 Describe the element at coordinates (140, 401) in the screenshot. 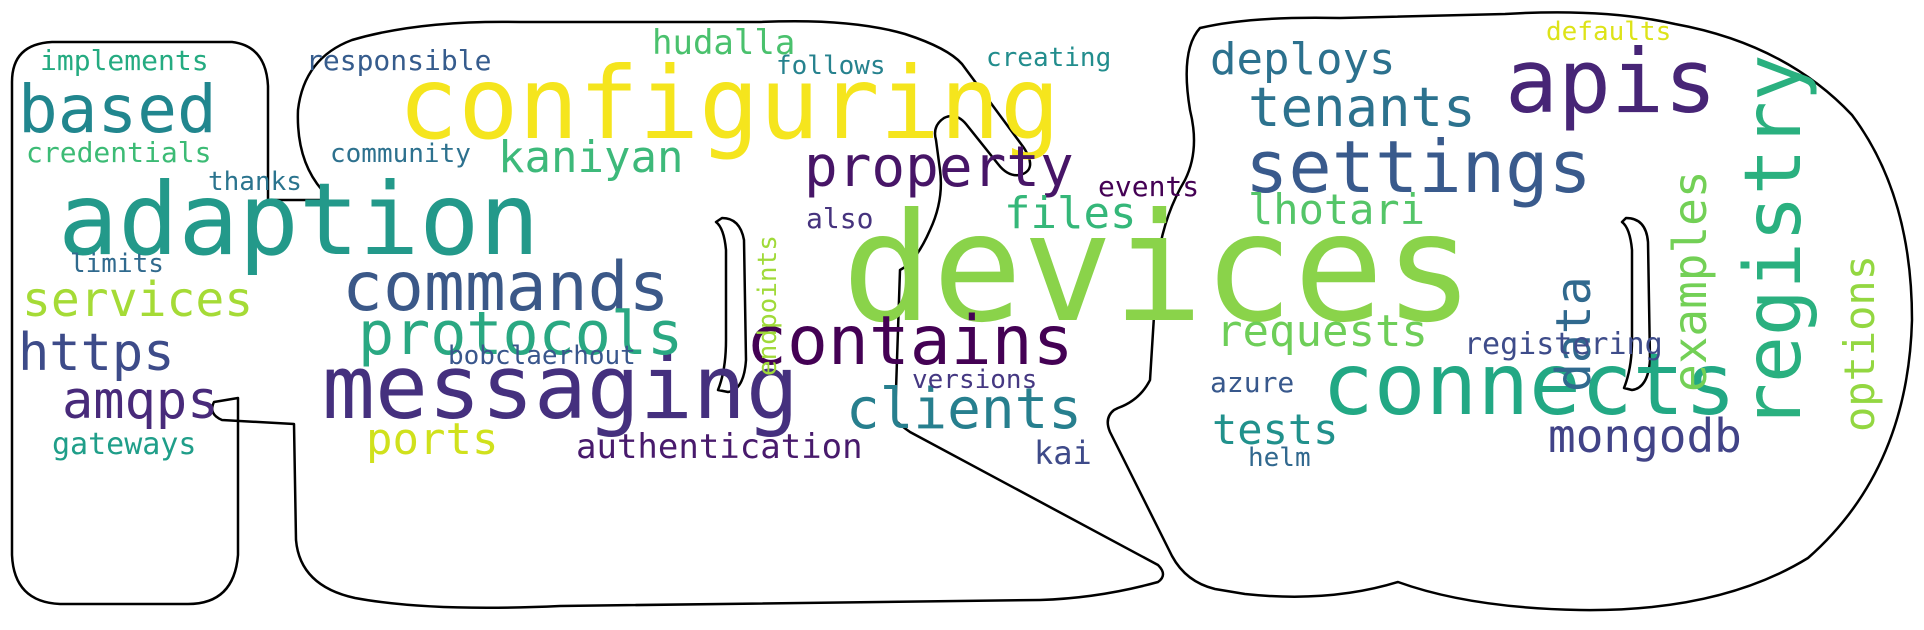

I see `word-amqps: amqps` at that location.